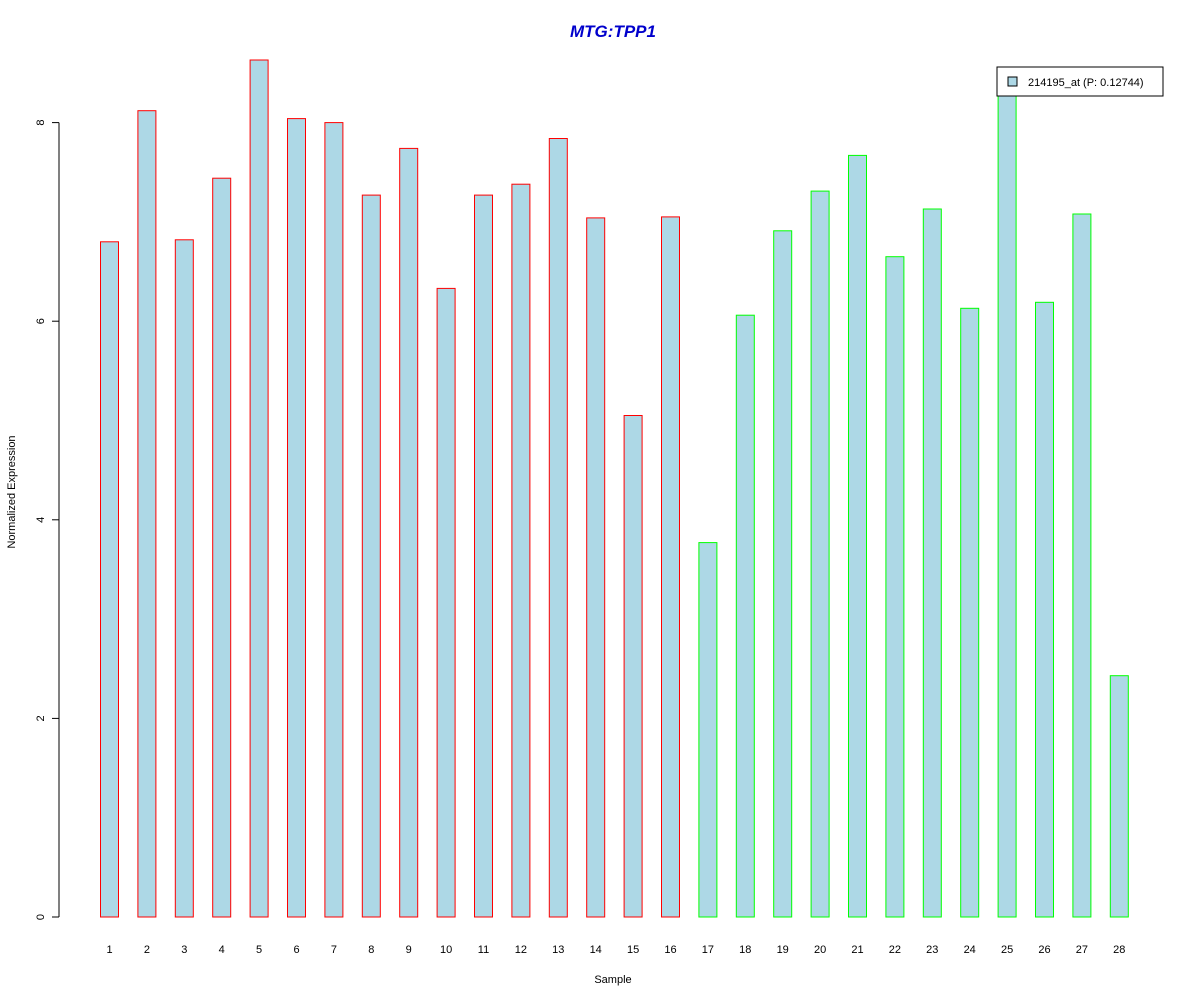 Image resolution: width=1200 pixels, height=1000 pixels. What do you see at coordinates (41, 321) in the screenshot?
I see `y-tick-label: 6` at bounding box center [41, 321].